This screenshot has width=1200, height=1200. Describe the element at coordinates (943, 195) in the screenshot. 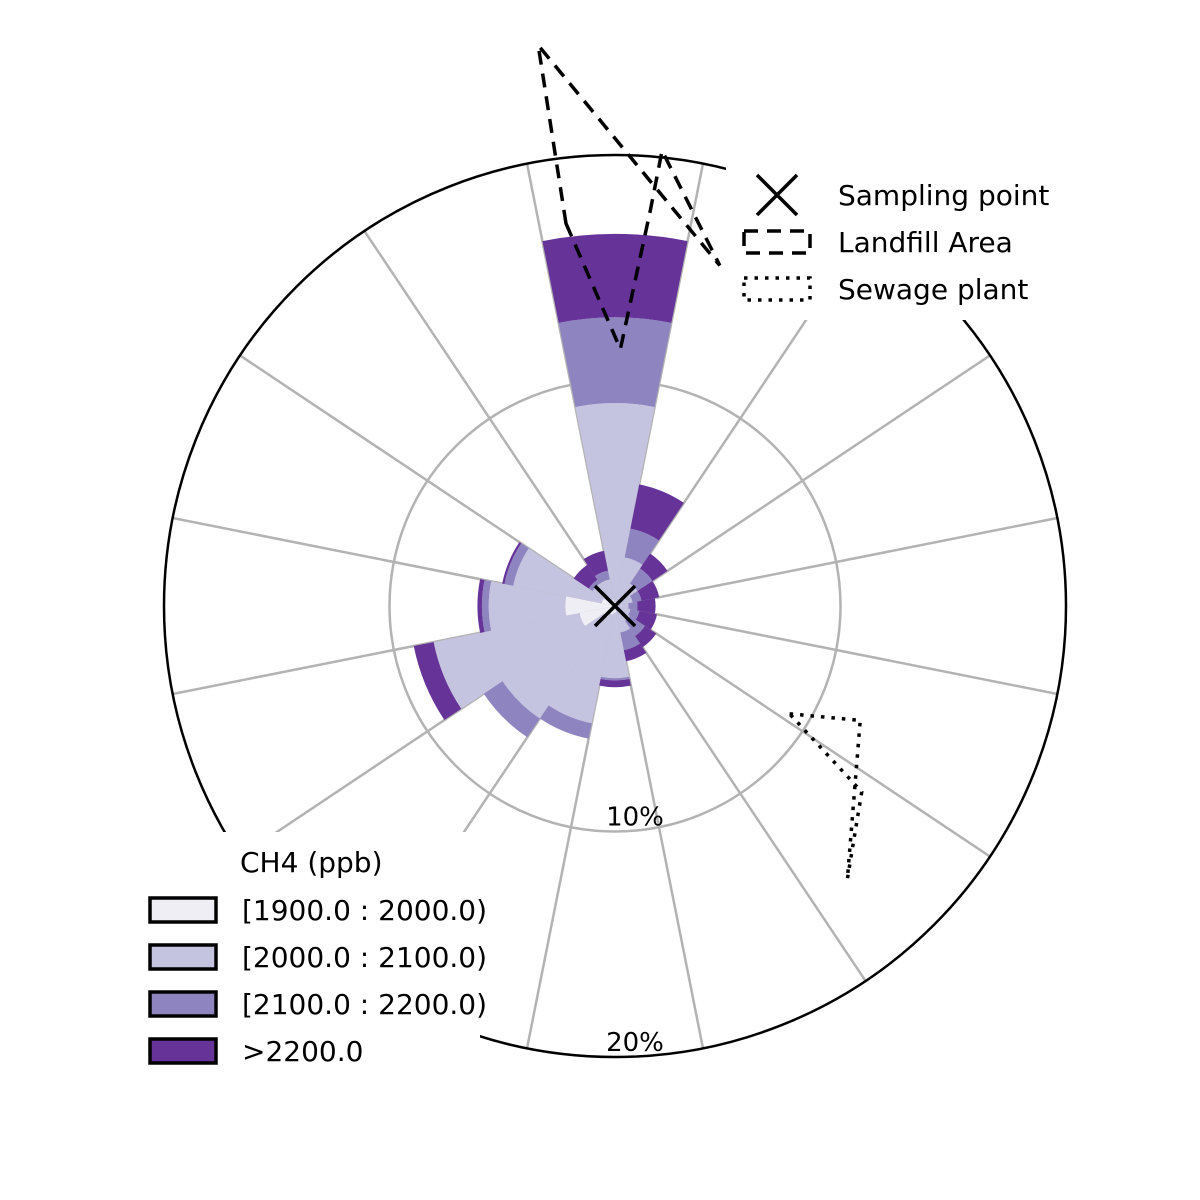

I see `marker-legend-label: Sampling point` at that location.